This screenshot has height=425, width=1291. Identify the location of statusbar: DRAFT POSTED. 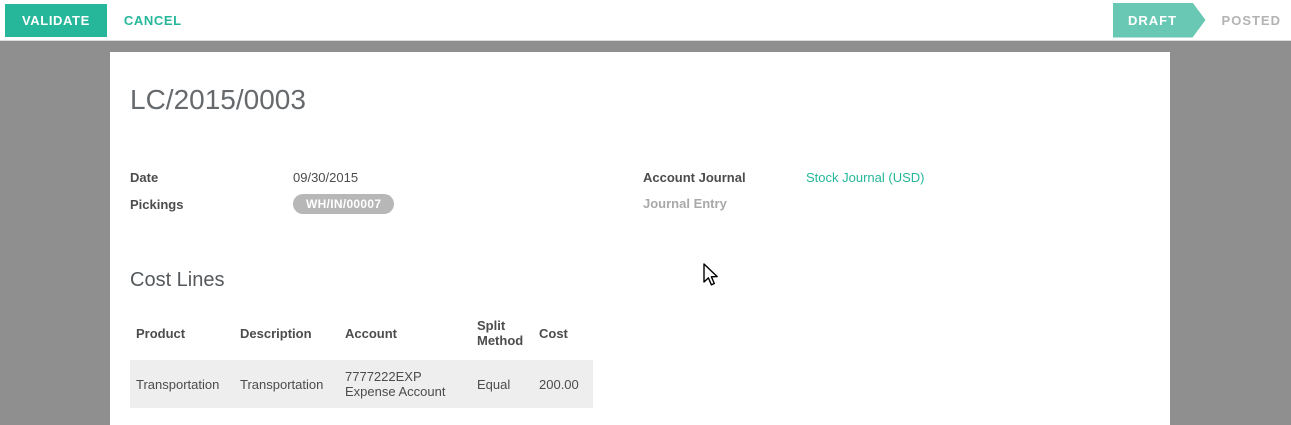
(1202, 20).